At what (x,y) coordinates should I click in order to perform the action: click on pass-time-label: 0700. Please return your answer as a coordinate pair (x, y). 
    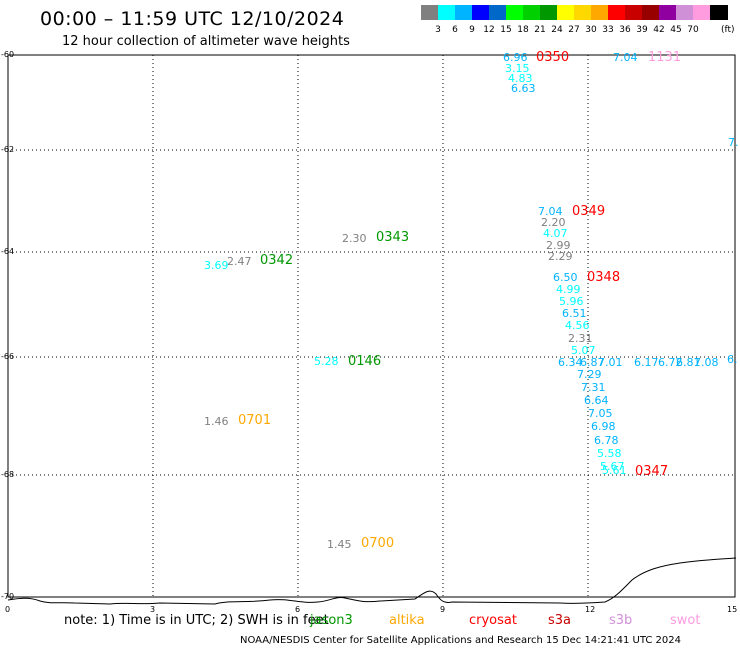
    Looking at the image, I should click on (378, 543).